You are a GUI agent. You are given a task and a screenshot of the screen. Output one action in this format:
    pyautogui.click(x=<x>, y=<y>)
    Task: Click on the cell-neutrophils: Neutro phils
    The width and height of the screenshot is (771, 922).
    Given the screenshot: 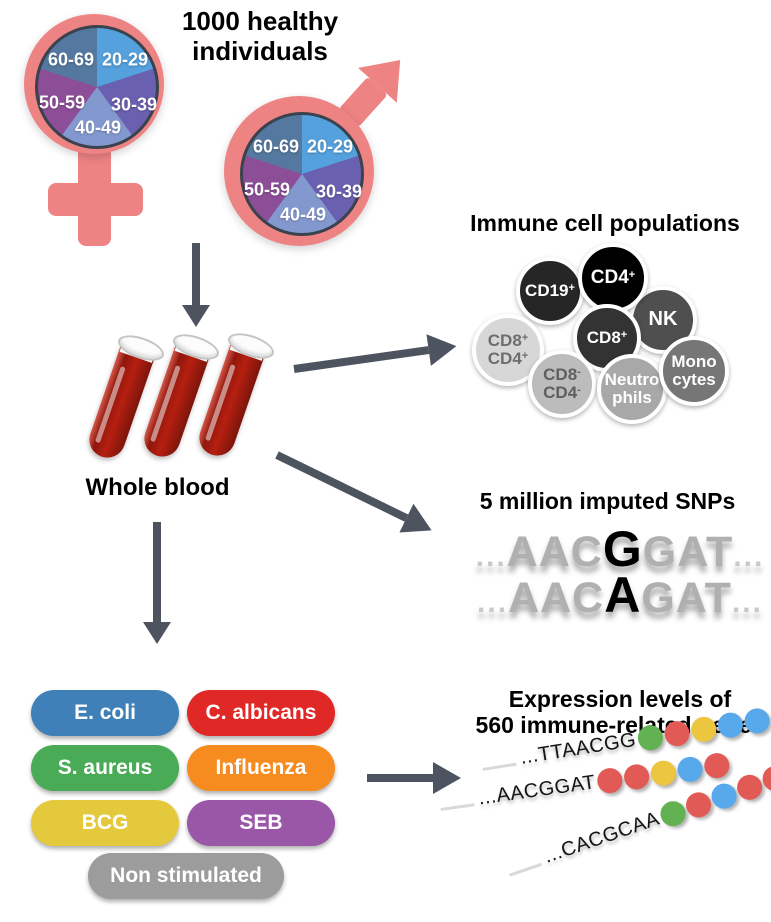 What is the action you would take?
    pyautogui.click(x=632, y=389)
    